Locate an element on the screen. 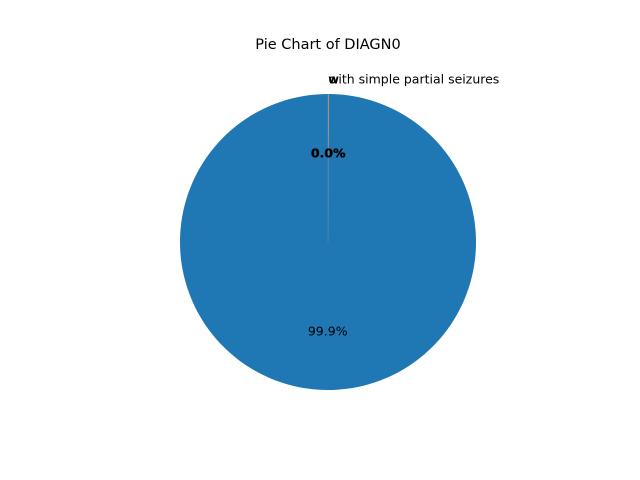 Image resolution: width=640 pixels, height=480 pixels. percent-labels: 99.9%0.0%0.0%0.0% is located at coordinates (328, 242).